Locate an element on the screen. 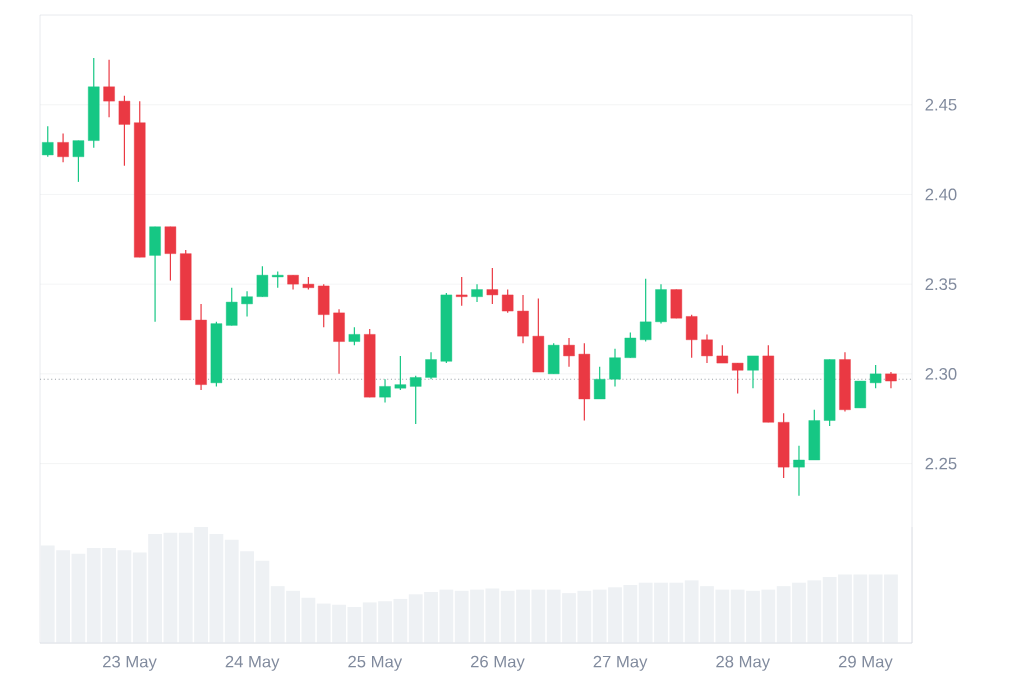 The image size is (1024, 683). y-tick-label: 2.40 is located at coordinates (941, 194).